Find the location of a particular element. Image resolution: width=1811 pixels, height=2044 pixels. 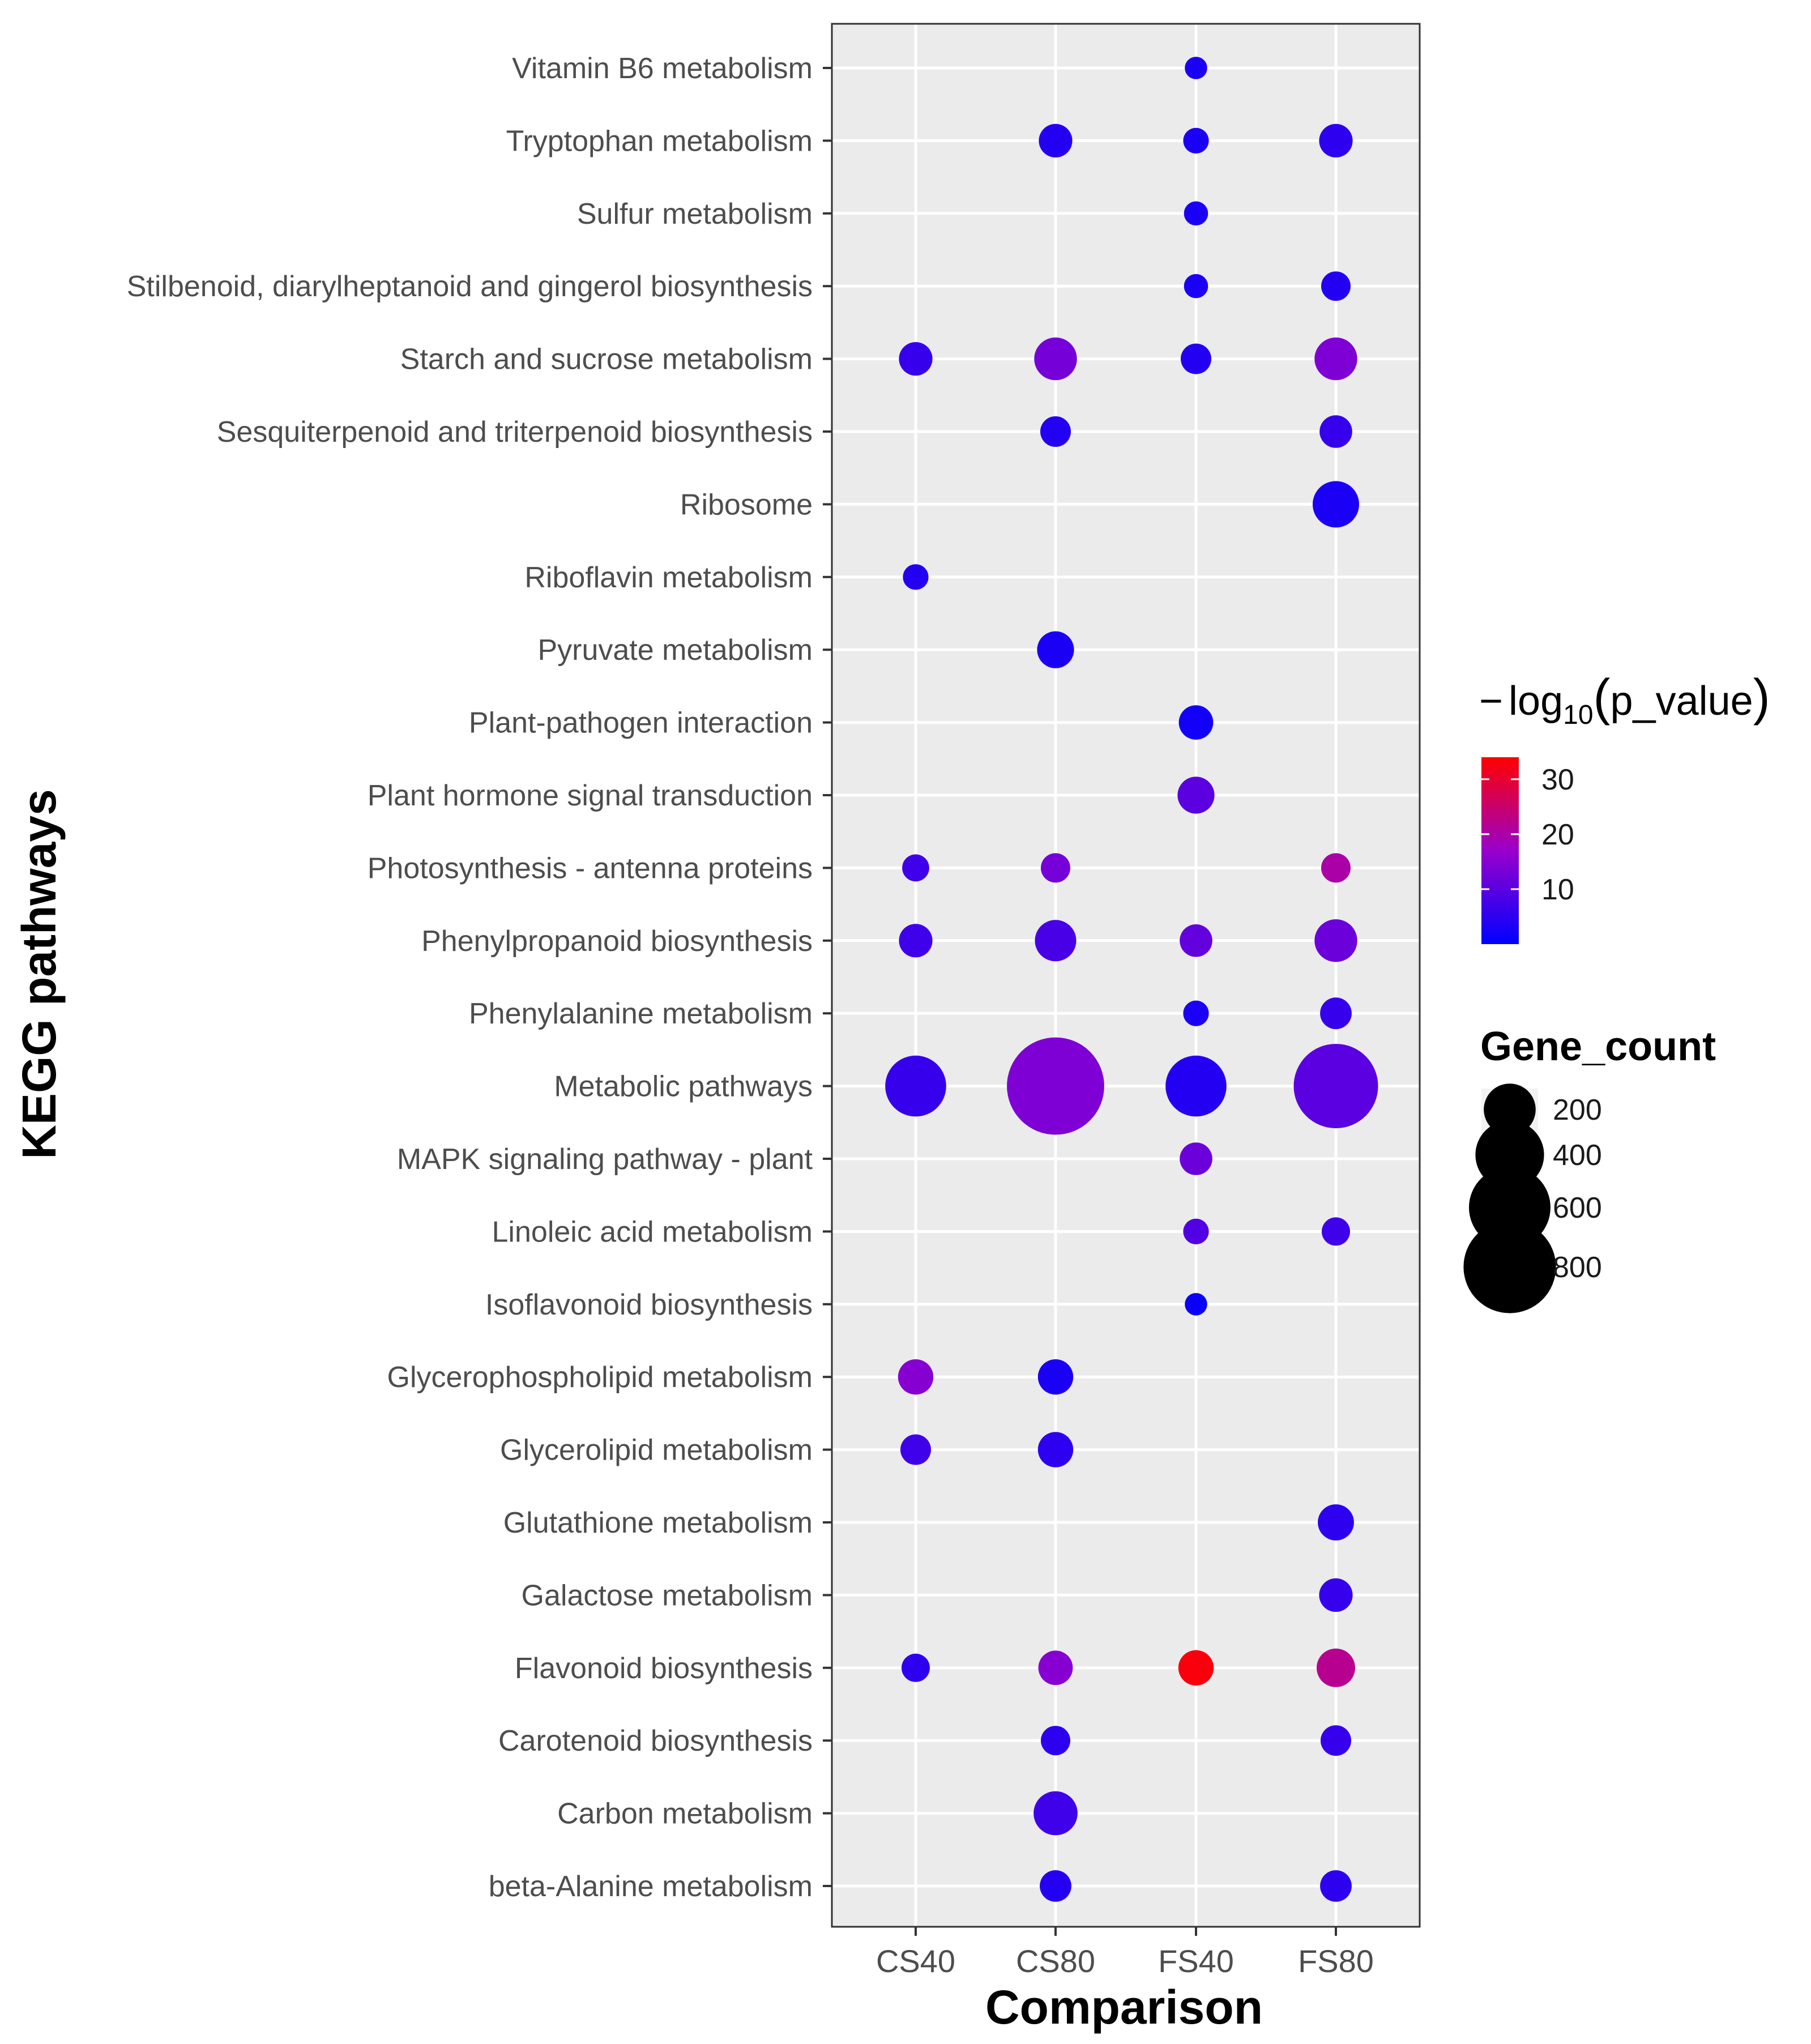

x-tick-label: CS80 is located at coordinates (1055, 1961).